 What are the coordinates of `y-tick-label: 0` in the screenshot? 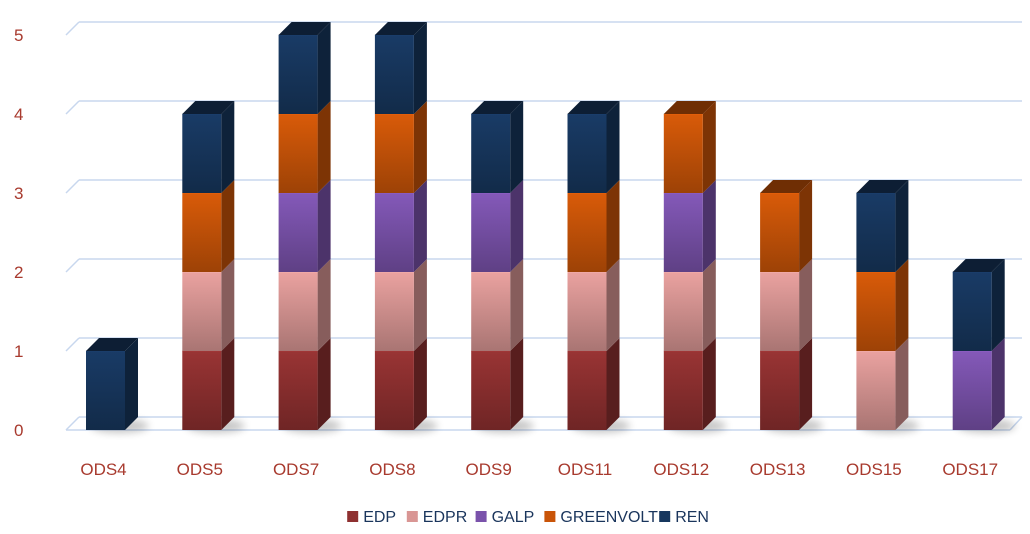 It's located at (18, 430).